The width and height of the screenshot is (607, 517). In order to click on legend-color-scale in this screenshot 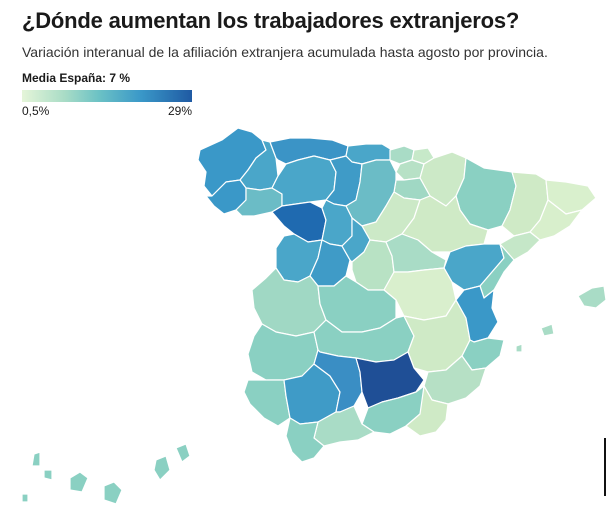, I will do `click(107, 96)`.